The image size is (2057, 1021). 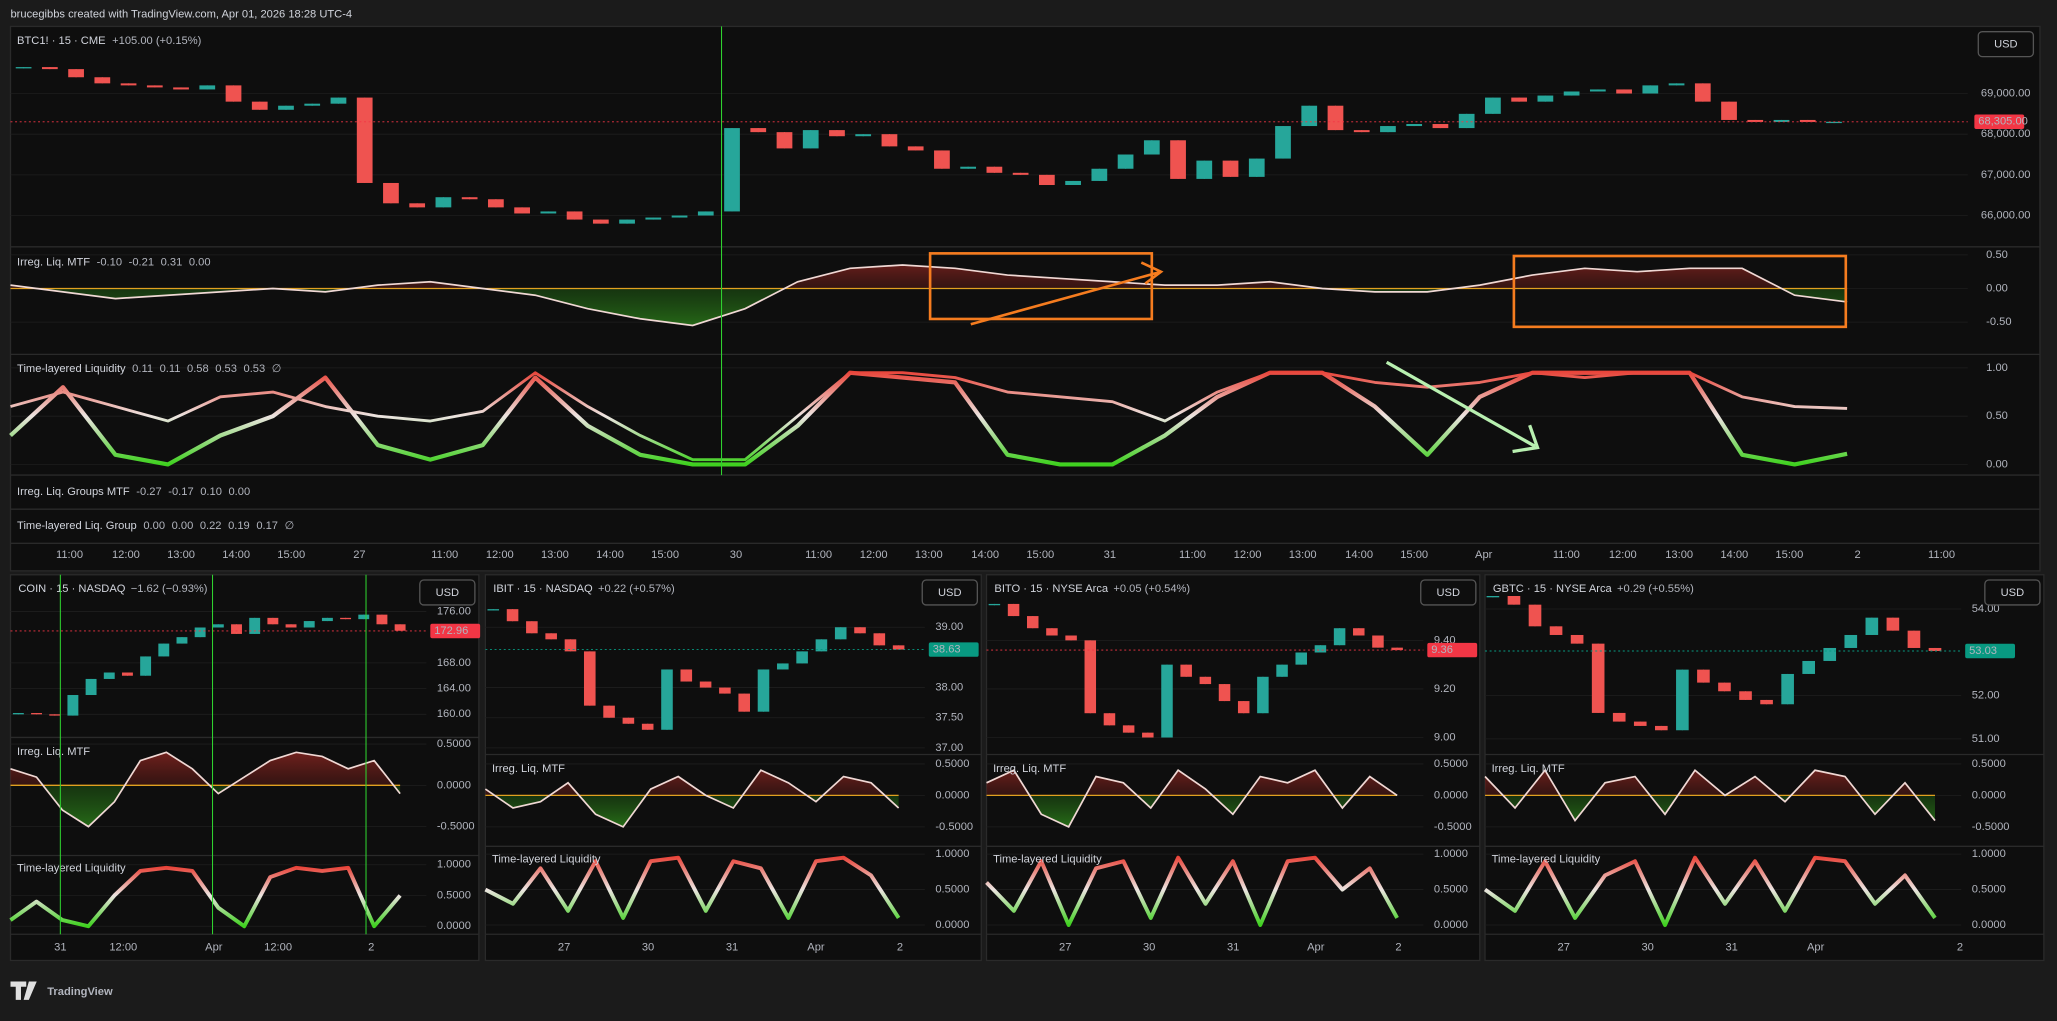 What do you see at coordinates (1546, 859) in the screenshot?
I see `pane-title: Time-layered Liquidity` at bounding box center [1546, 859].